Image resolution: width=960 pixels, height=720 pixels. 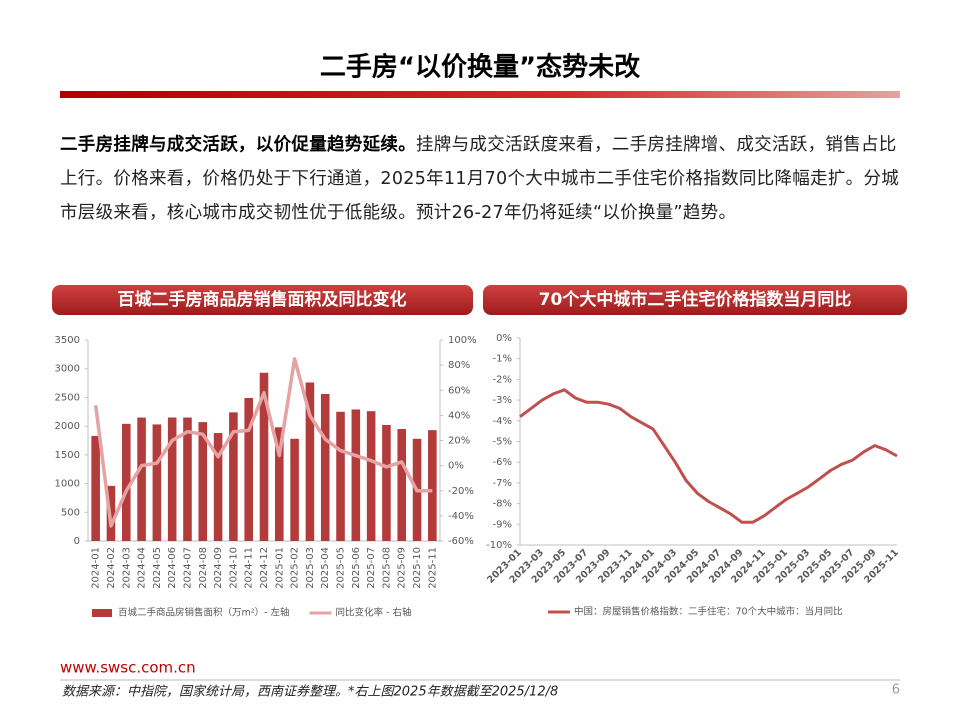 I want to click on x-tick-label: 2025-10, so click(x=417, y=568).